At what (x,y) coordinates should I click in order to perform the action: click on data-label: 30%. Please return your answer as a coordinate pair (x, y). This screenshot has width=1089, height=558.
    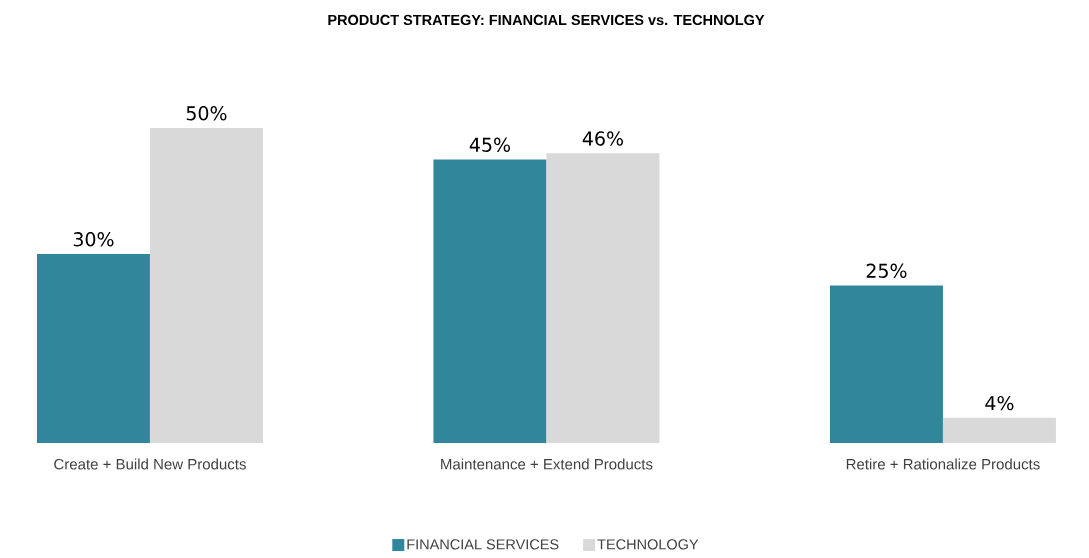
    Looking at the image, I should click on (93, 239).